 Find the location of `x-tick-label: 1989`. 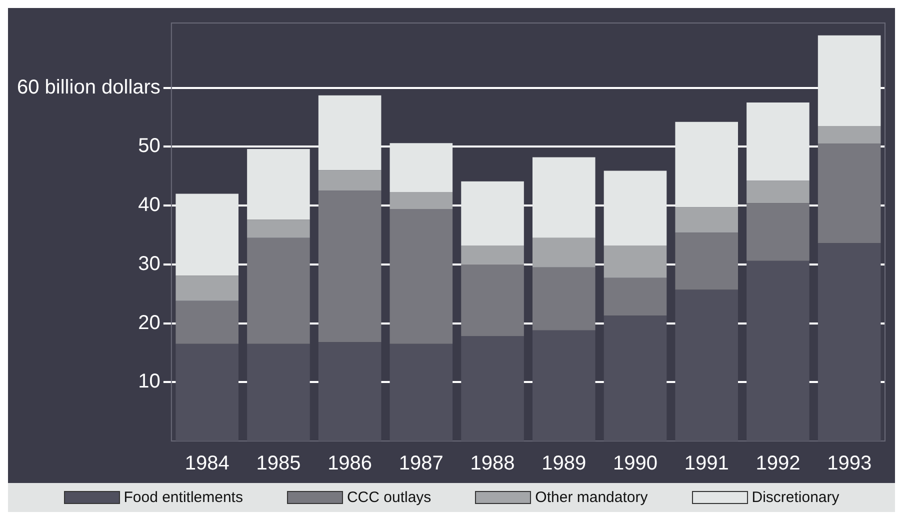

x-tick-label: 1989 is located at coordinates (564, 463).